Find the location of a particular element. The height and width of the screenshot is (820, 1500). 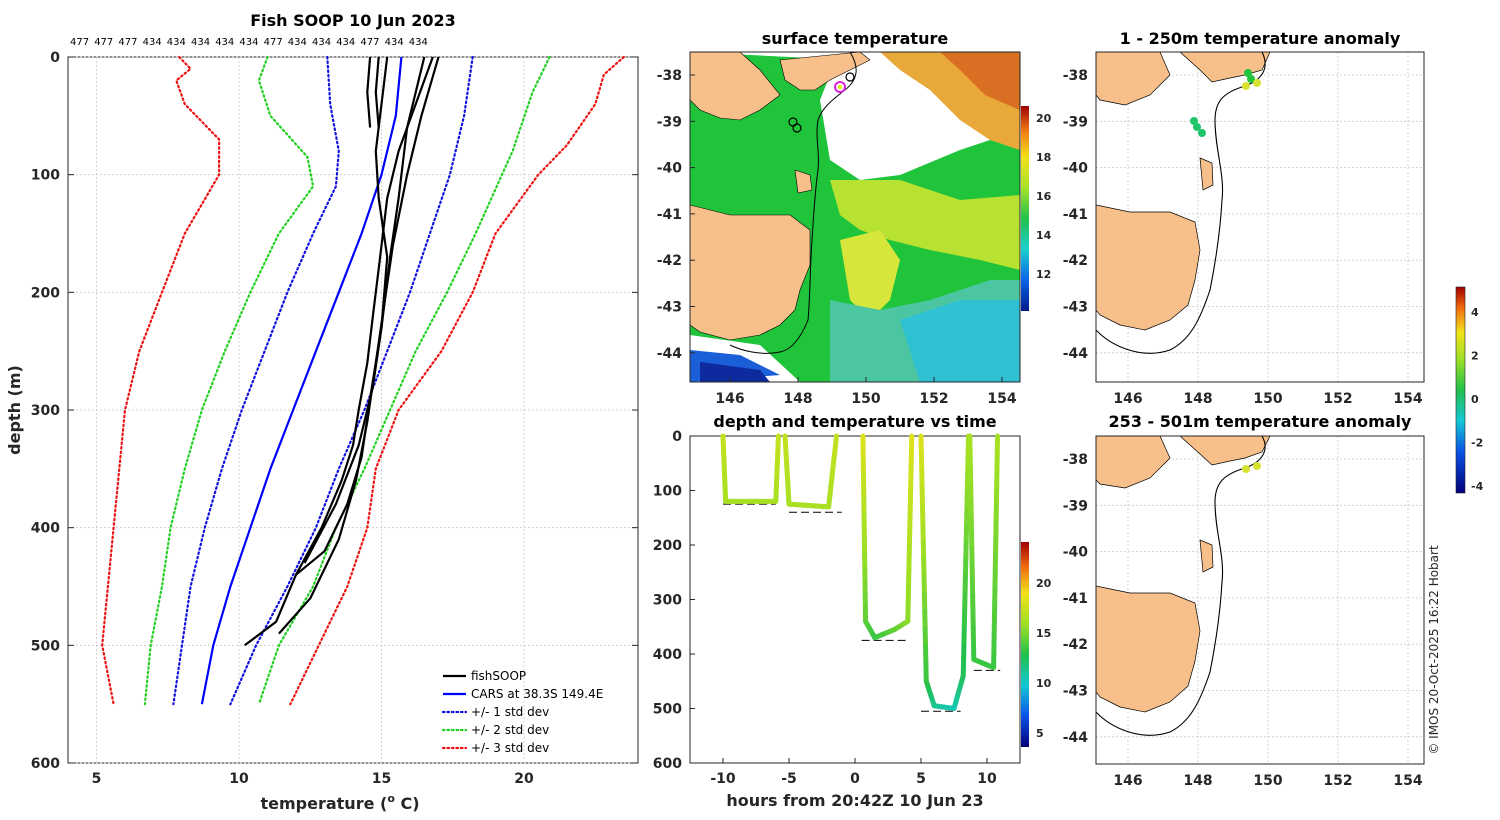

sst-xtick: 146 is located at coordinates (729, 399).